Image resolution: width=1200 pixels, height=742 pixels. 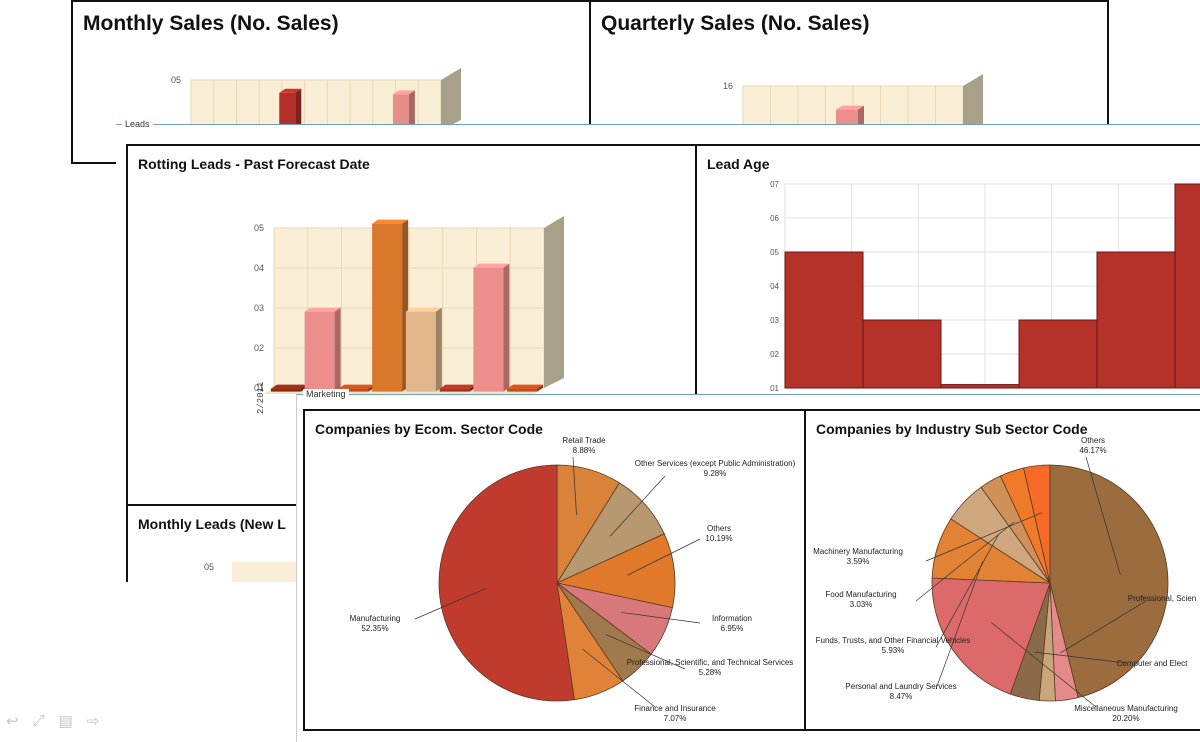 What do you see at coordinates (735, 23) in the screenshot?
I see `quarterly-sales-title: Quarterly Sales (No. Sales)` at bounding box center [735, 23].